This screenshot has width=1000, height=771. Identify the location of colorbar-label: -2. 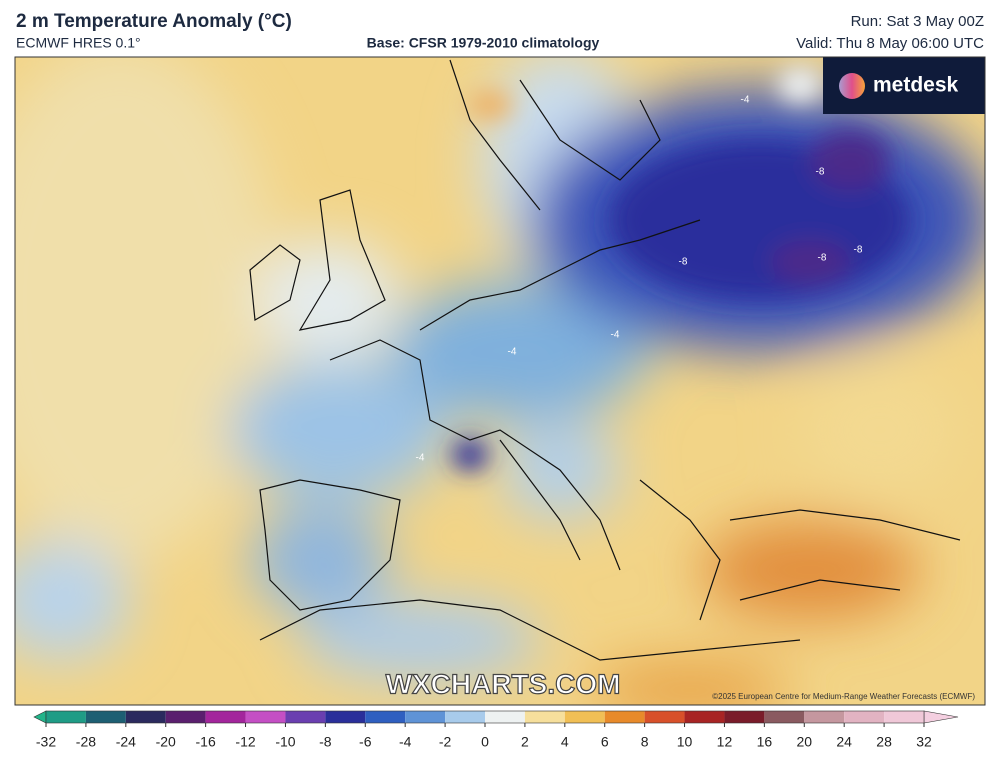
(445, 742).